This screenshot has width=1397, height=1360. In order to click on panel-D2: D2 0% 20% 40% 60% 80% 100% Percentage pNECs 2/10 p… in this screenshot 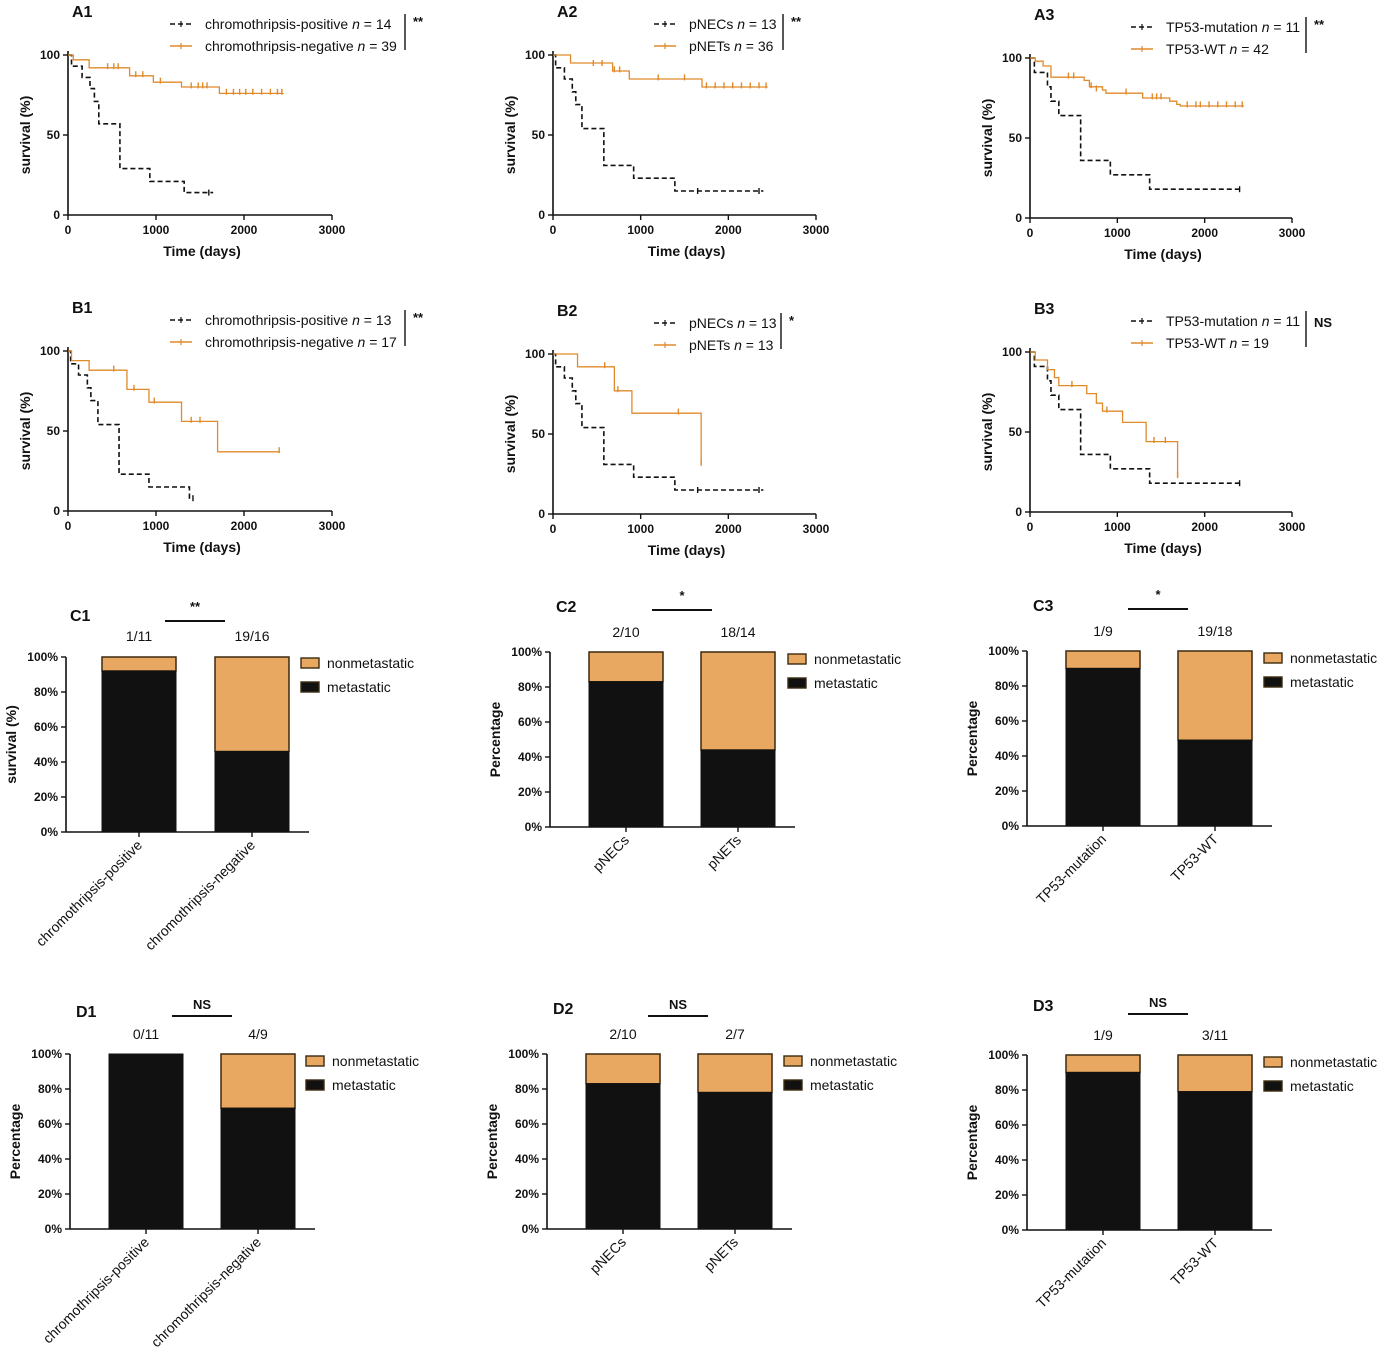, I will do `click(690, 1136)`.